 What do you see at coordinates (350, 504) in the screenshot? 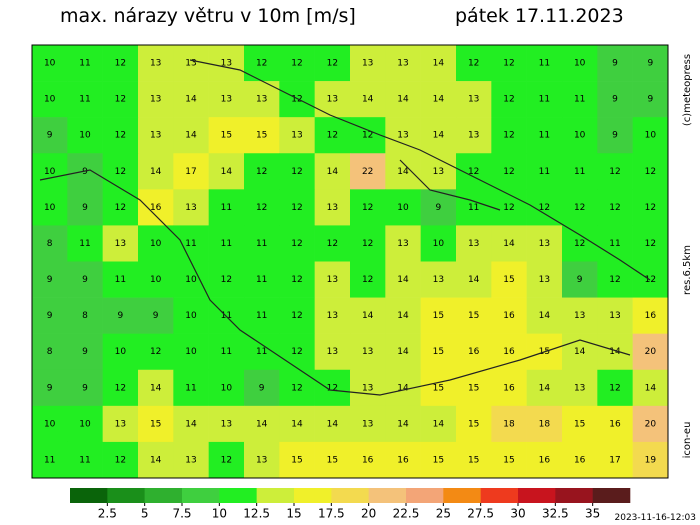
I see `colorbar: 2.5 5 7.5 10 12.5 15 17.5 20 22.5 25 27.5 30 32.5 35` at bounding box center [350, 504].